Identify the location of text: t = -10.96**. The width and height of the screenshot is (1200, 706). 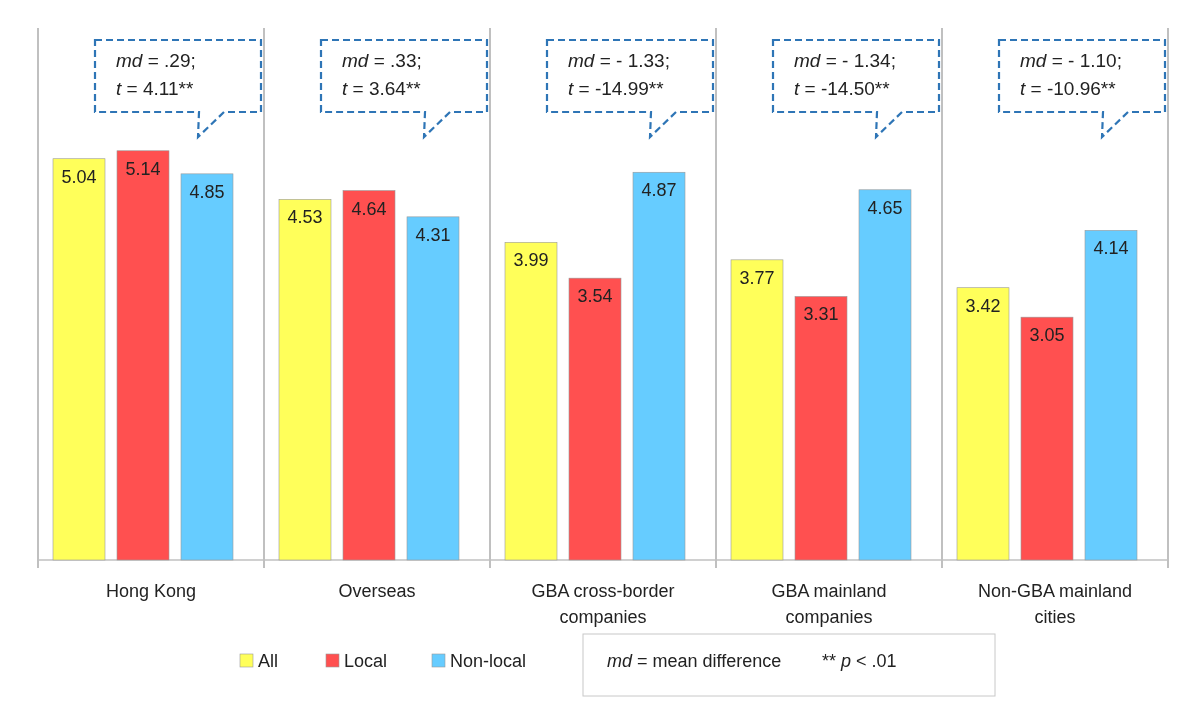
(1068, 88).